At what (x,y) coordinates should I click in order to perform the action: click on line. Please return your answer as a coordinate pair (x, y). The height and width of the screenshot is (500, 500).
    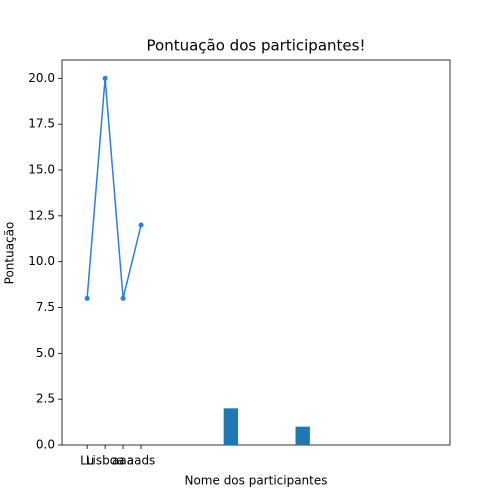
    Looking at the image, I should click on (114, 188).